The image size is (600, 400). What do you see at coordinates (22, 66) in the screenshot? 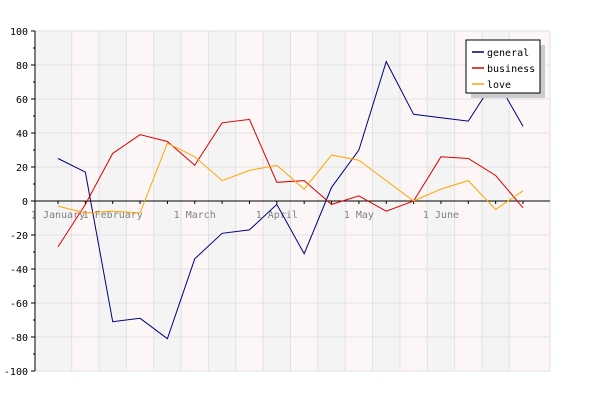
I see `y-tick-label: 80` at bounding box center [22, 66].